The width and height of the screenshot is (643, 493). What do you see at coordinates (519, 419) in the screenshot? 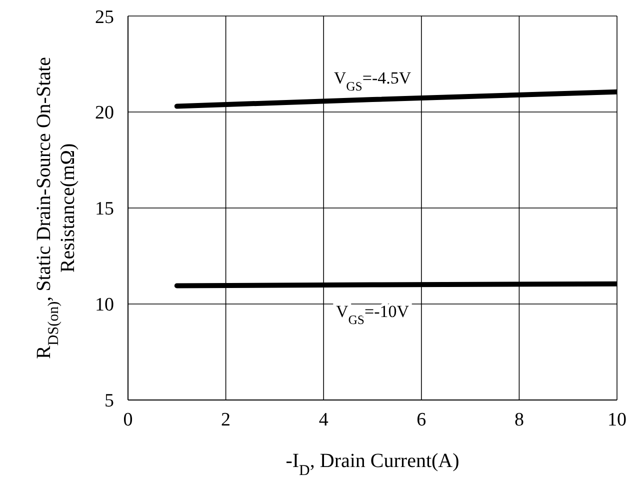
I see `x-tick-label: 8` at bounding box center [519, 419].